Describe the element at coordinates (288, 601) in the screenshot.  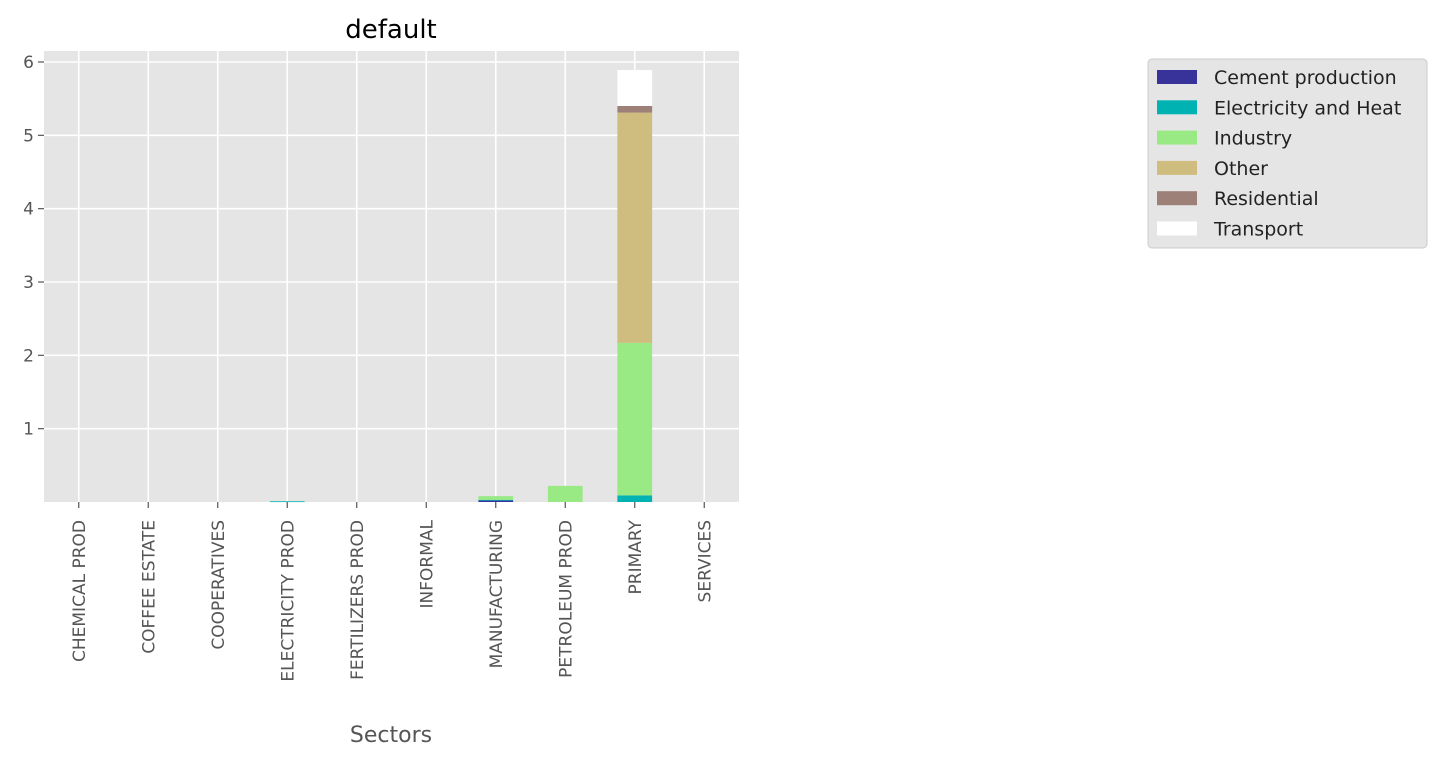
I see `x-tick-label: ELECTRICITY PROD` at that location.